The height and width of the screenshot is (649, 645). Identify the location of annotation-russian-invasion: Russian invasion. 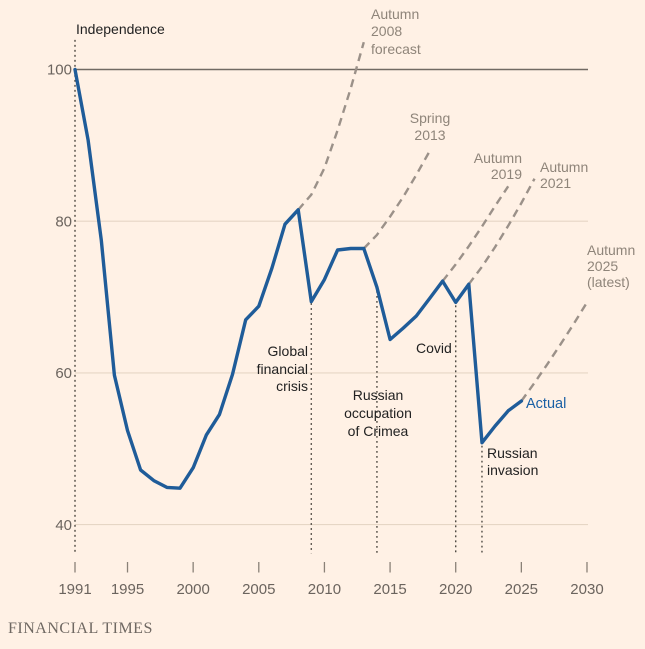
(512, 462).